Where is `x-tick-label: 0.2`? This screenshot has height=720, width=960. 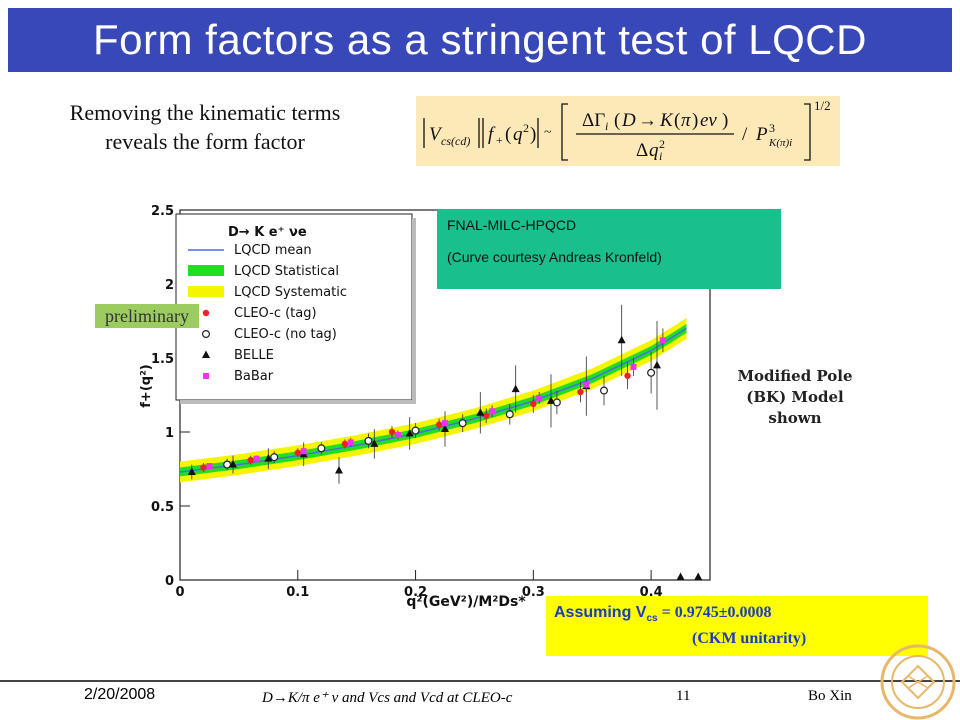 x-tick-label: 0.2 is located at coordinates (415, 592).